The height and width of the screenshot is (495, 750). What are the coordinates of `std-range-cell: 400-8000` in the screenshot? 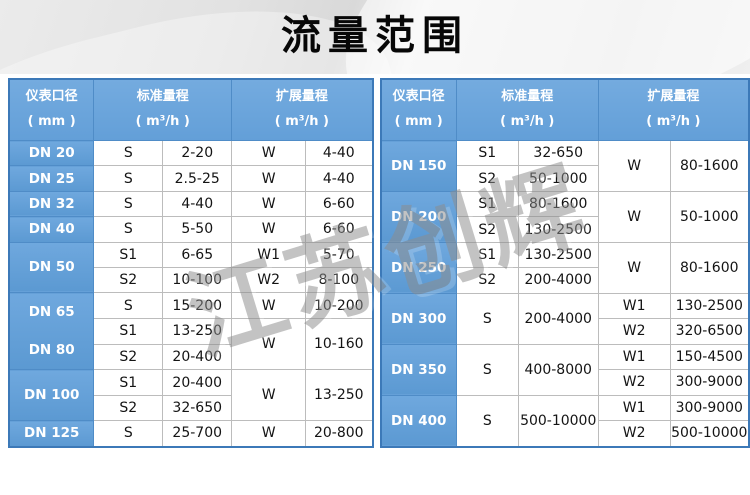 It's located at (558, 369).